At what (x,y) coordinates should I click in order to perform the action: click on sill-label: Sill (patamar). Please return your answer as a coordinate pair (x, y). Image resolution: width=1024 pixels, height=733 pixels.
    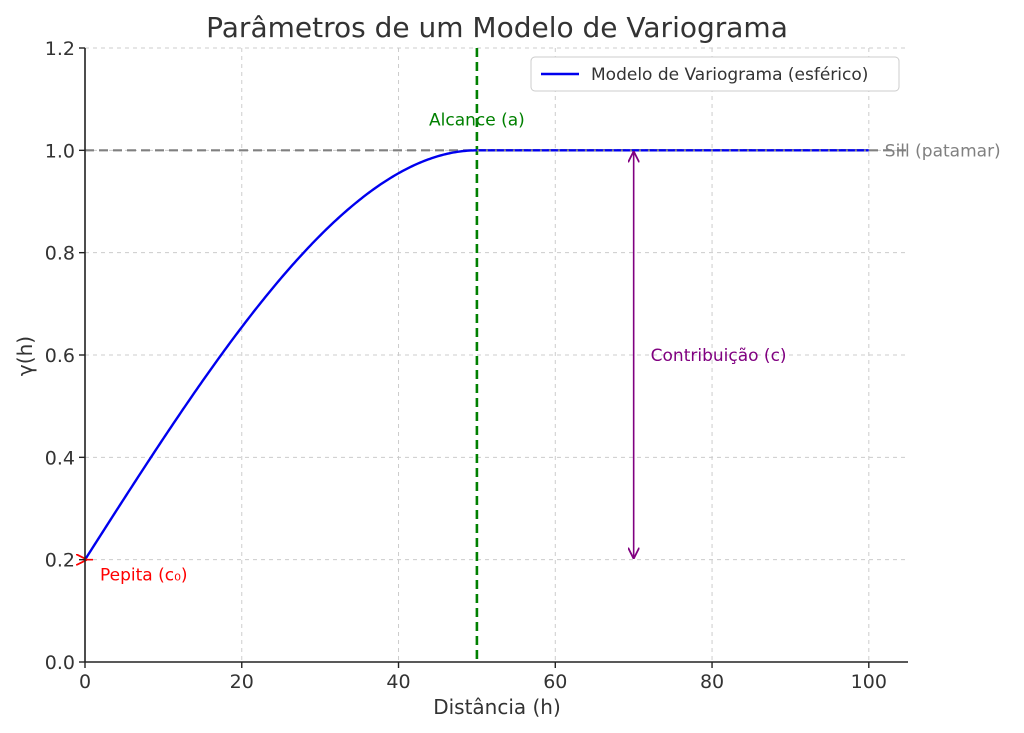
    Looking at the image, I should click on (943, 151).